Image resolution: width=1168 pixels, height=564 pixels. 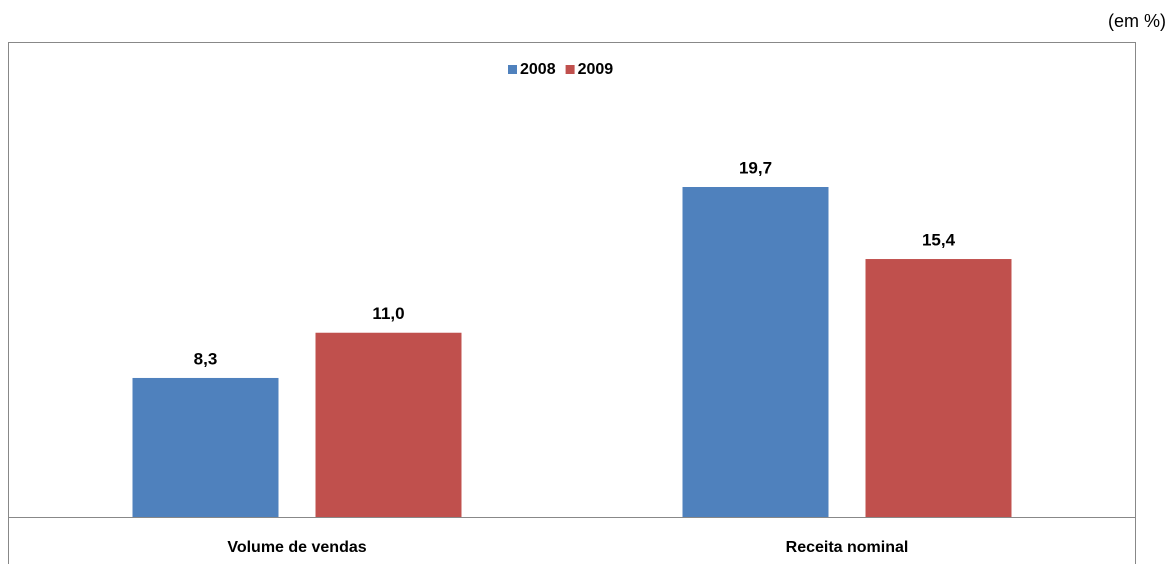 What do you see at coordinates (1137, 21) in the screenshot?
I see `unit-note: (em %)` at bounding box center [1137, 21].